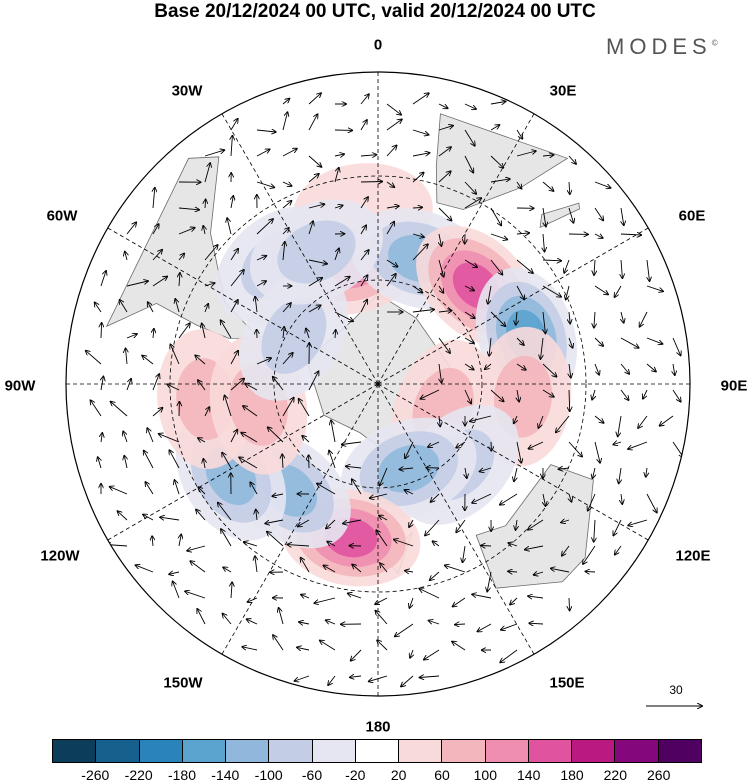 The height and width of the screenshot is (783, 750). What do you see at coordinates (312, 775) in the screenshot?
I see `colorbar-tick-label: -60` at bounding box center [312, 775].